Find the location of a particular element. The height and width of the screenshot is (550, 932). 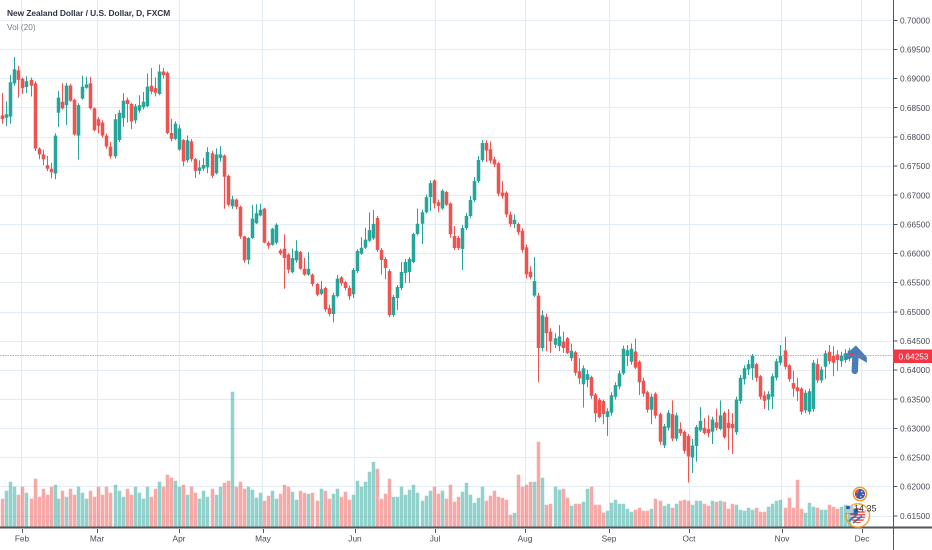

svg-text: Vol (20) is located at coordinates (21, 27).